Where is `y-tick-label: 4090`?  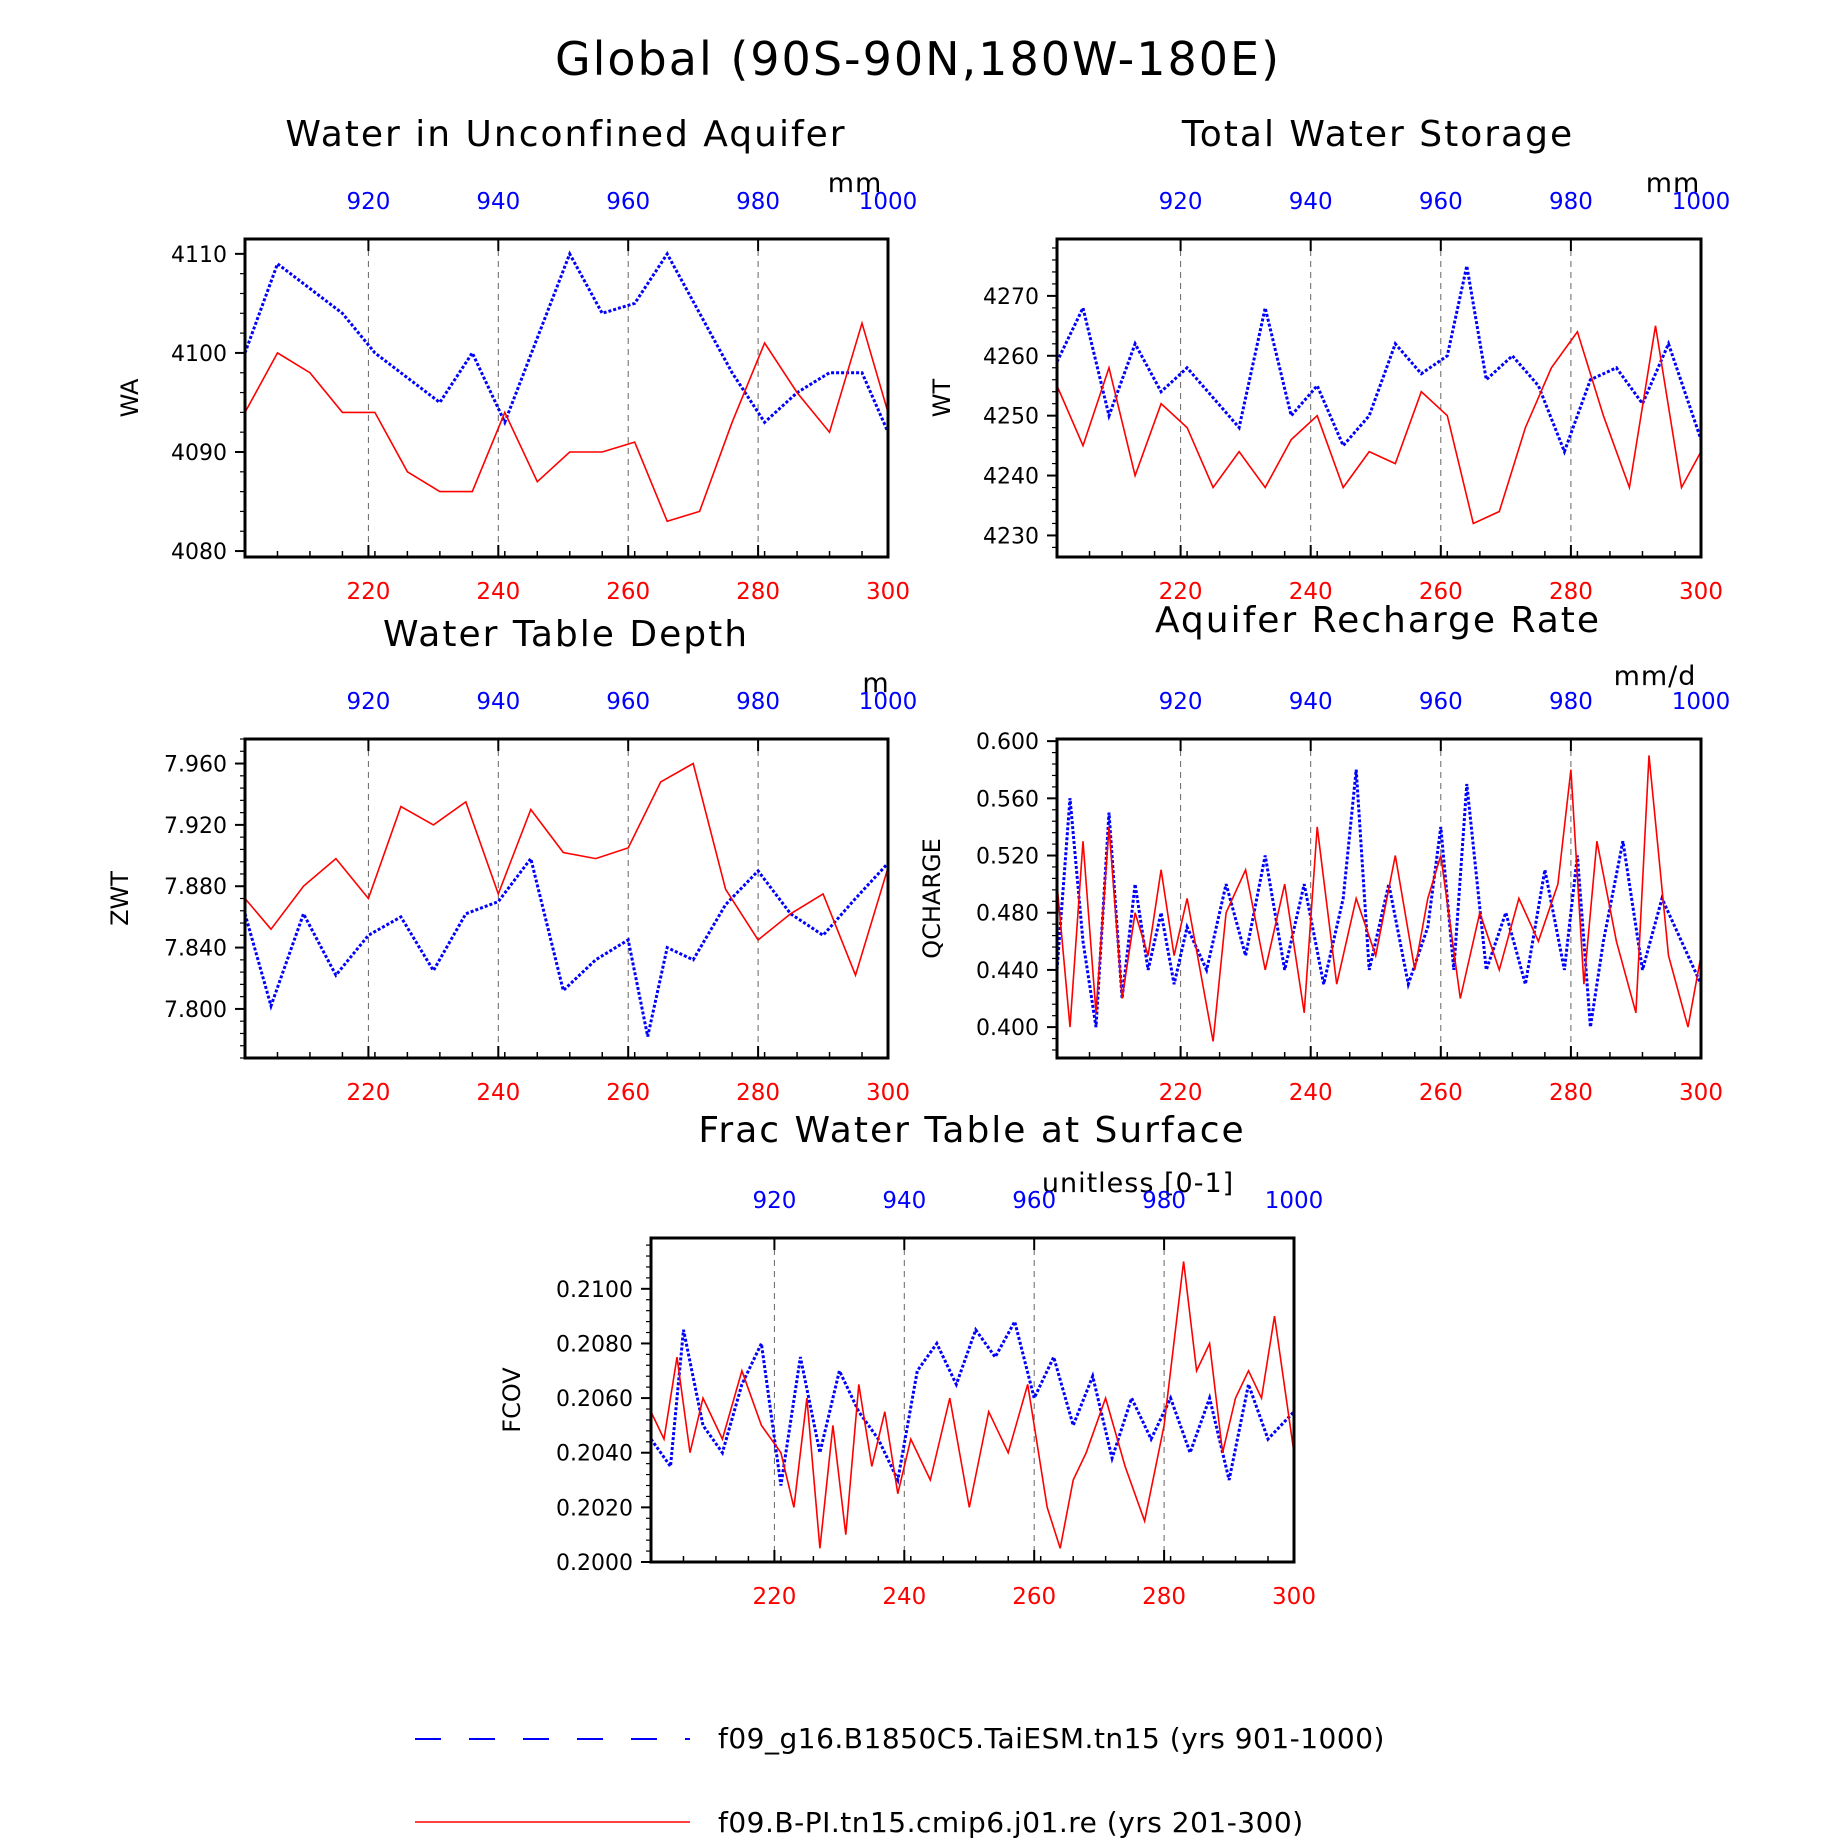 y-tick-label: 4090 is located at coordinates (199, 453).